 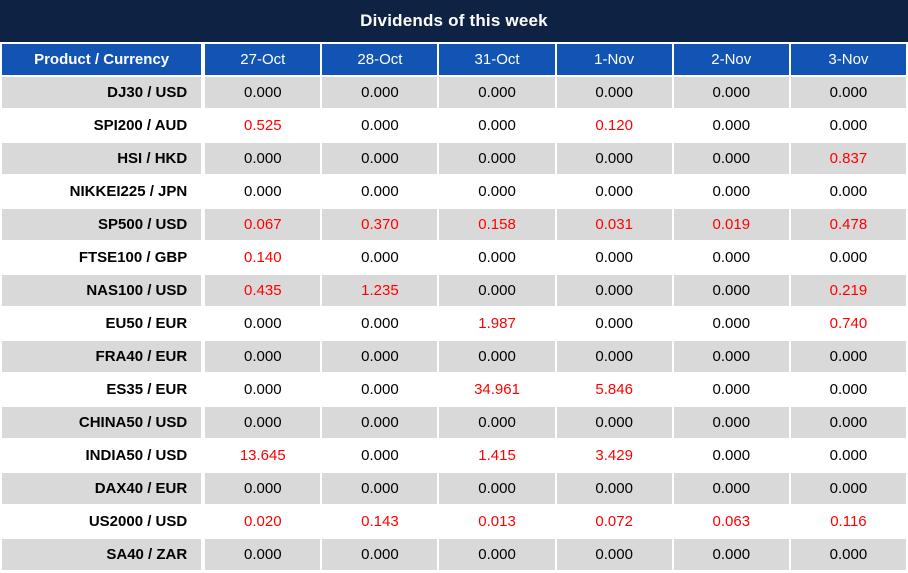 I want to click on value-cell: 0.219, so click(x=848, y=290).